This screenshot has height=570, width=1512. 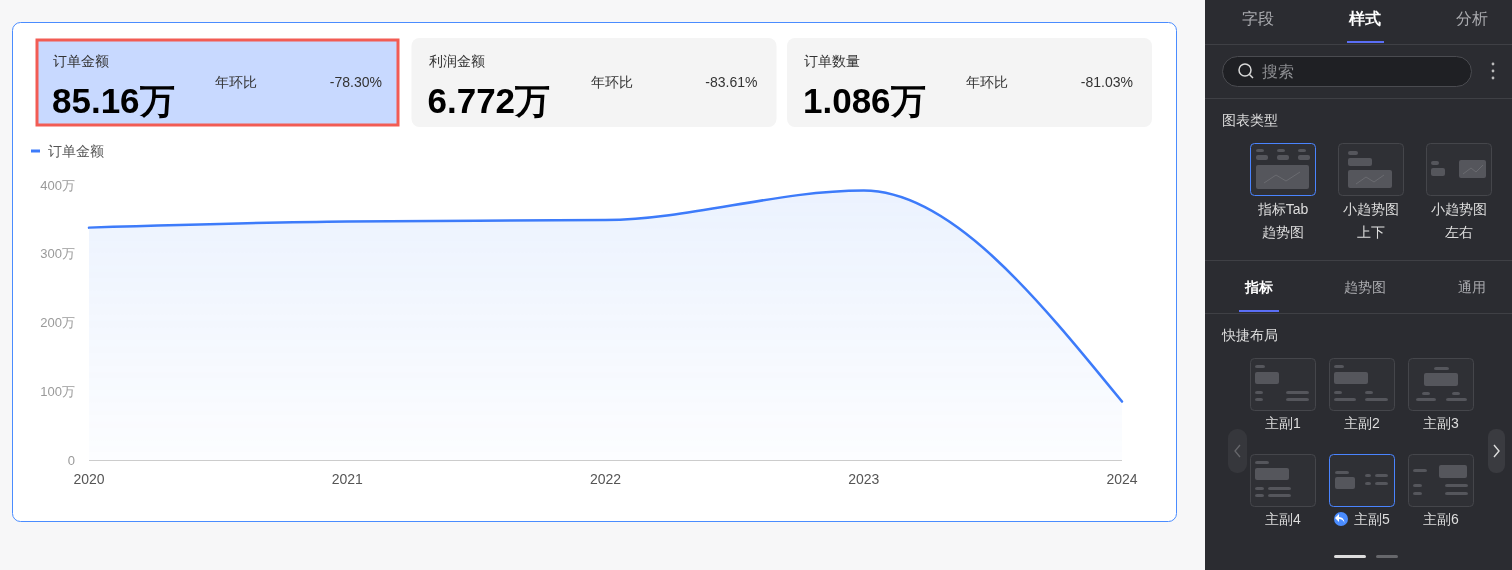 What do you see at coordinates (1364, 18) in the screenshot?
I see `text: 样式` at bounding box center [1364, 18].